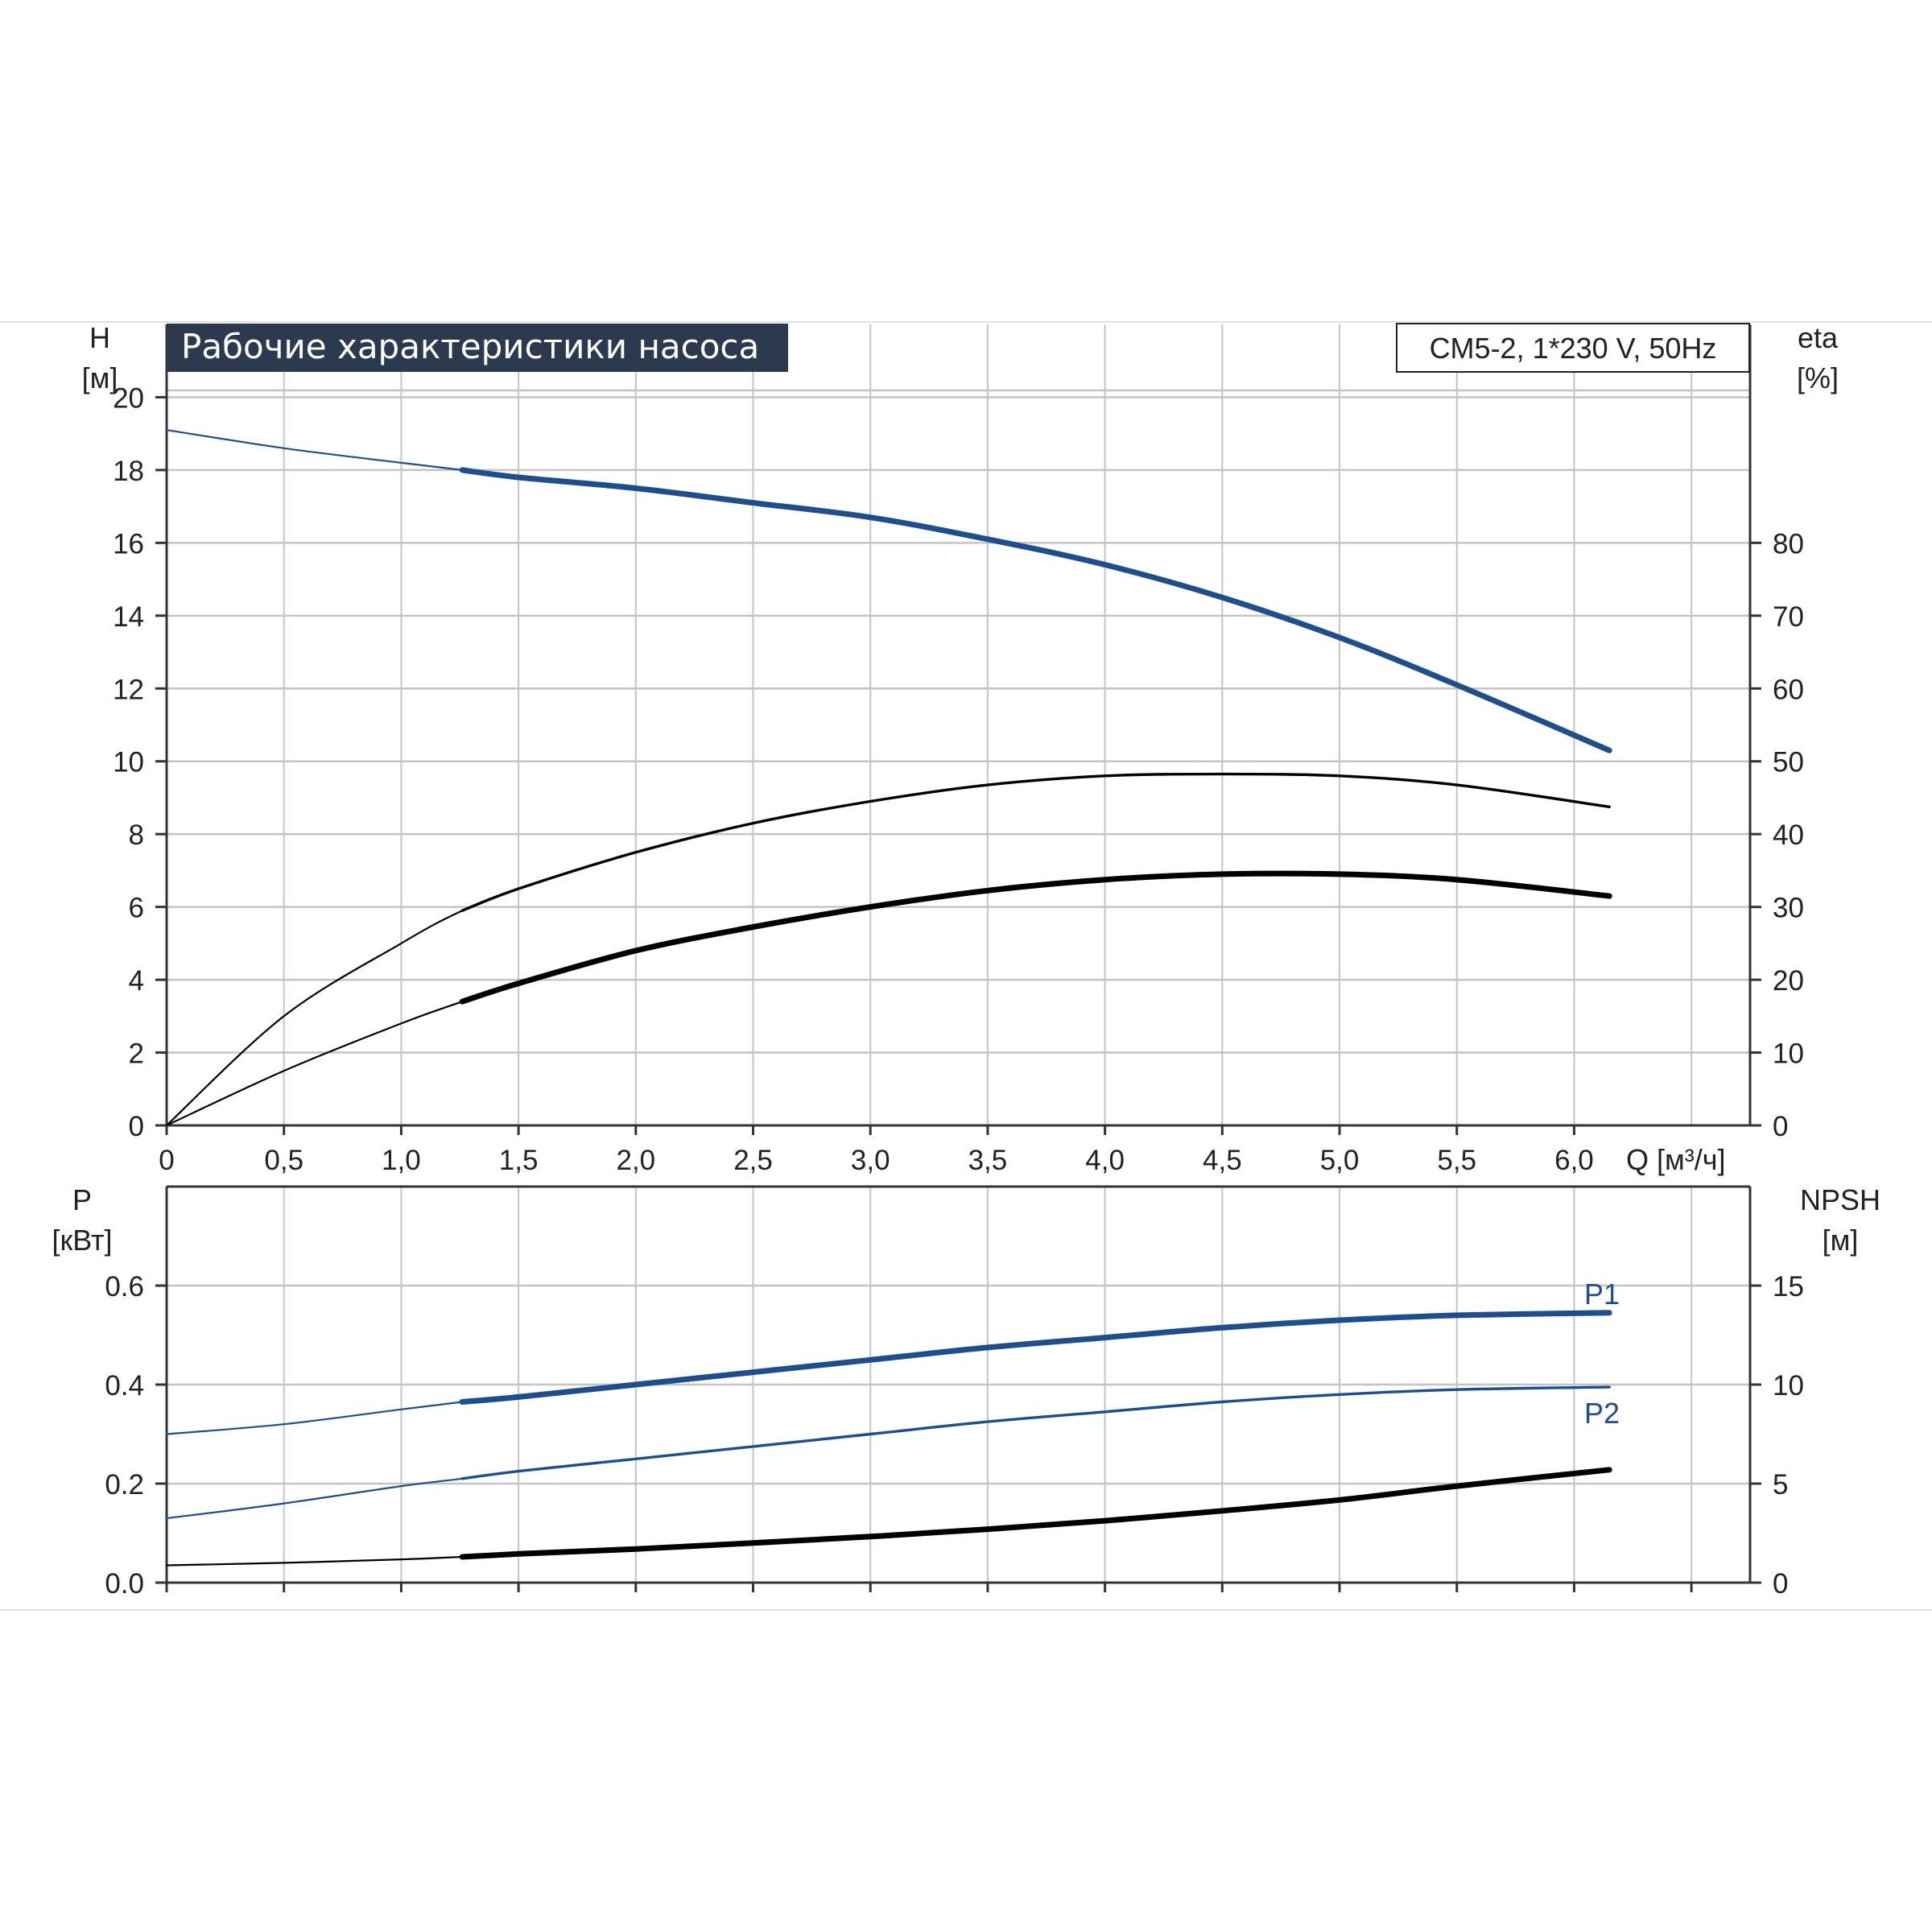  Describe the element at coordinates (1818, 377) in the screenshot. I see `y-right-unit-eta: [%]` at that location.